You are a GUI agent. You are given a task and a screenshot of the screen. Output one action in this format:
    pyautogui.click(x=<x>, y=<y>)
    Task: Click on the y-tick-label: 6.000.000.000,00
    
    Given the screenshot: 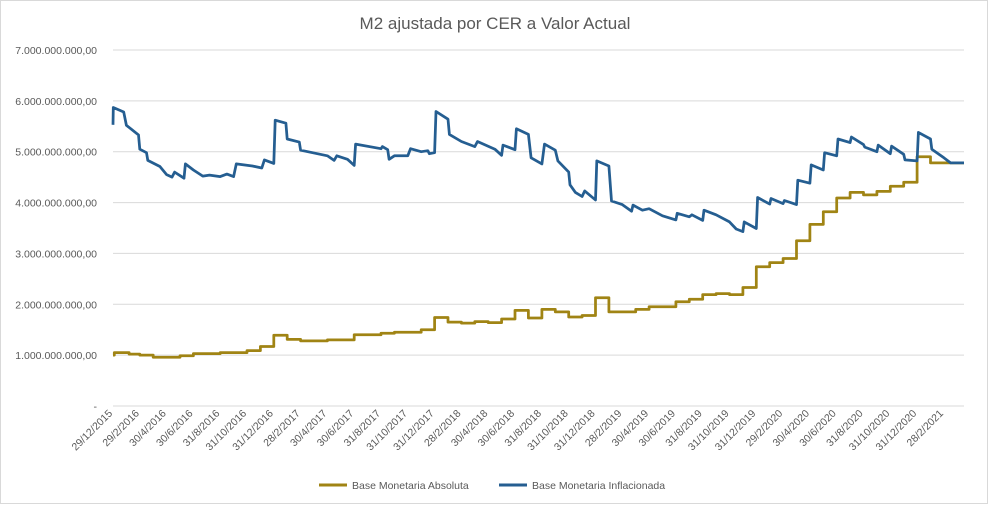 What is the action you would take?
    pyautogui.click(x=56, y=102)
    